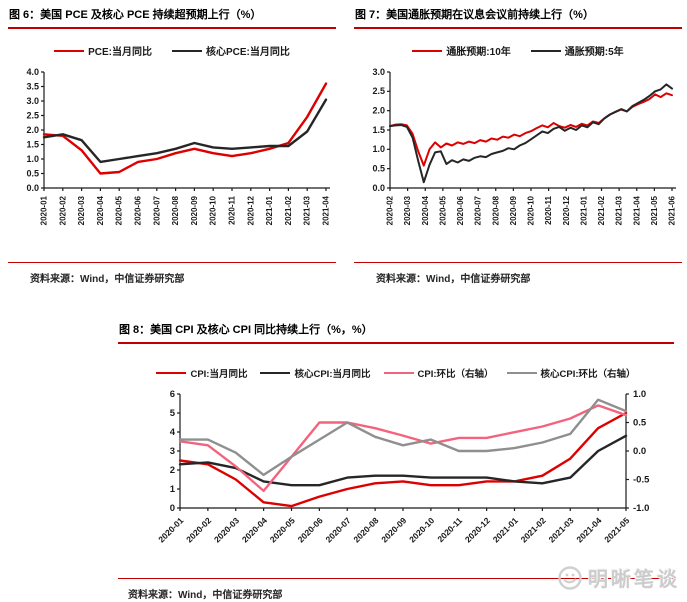 This screenshot has width=687, height=602. Describe the element at coordinates (453, 279) in the screenshot. I see `figure7-source: 资料来源：Wind，中信证券研究部` at that location.